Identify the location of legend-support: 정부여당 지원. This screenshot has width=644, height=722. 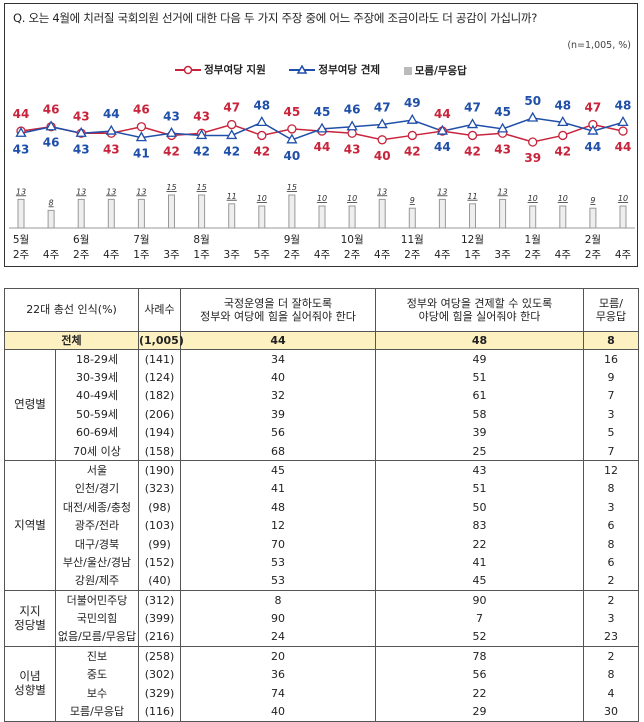
(220, 69).